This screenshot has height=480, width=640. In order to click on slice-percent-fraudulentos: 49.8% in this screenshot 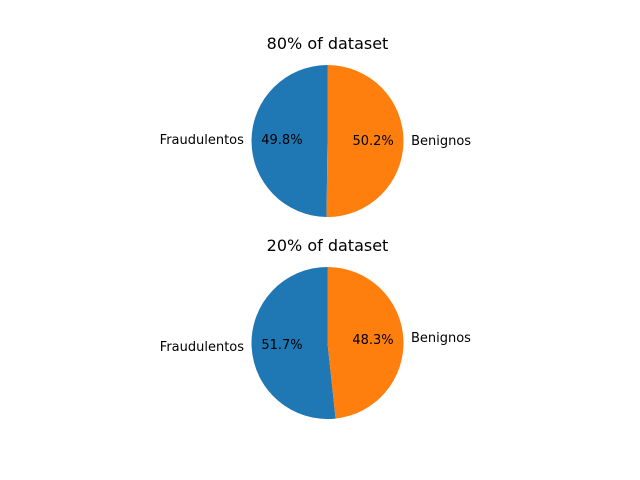, I will do `click(281, 140)`.